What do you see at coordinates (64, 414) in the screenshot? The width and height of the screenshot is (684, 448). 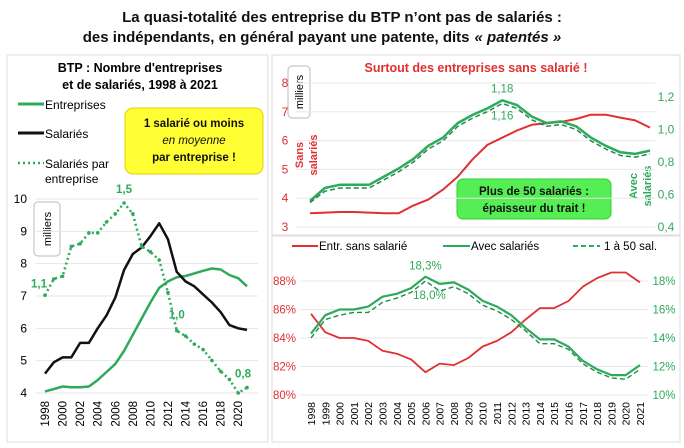 I see `x-tick-label: 2000` at bounding box center [64, 414].